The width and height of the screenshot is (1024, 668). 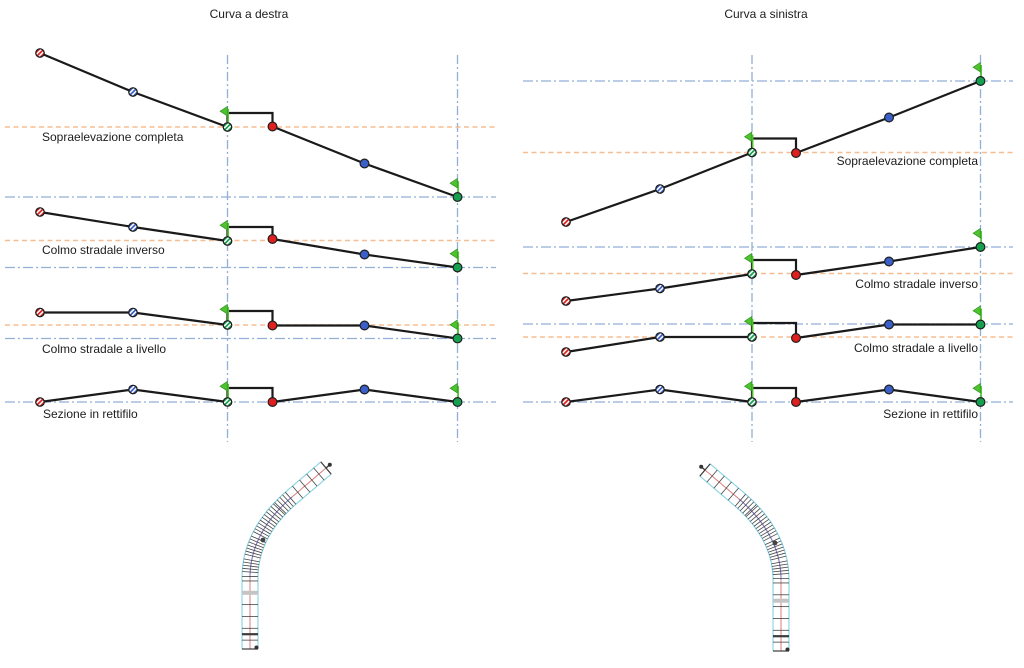 I want to click on right-label-colmo-stradale-a-livello: Colmo stradale a livello, so click(x=915, y=348).